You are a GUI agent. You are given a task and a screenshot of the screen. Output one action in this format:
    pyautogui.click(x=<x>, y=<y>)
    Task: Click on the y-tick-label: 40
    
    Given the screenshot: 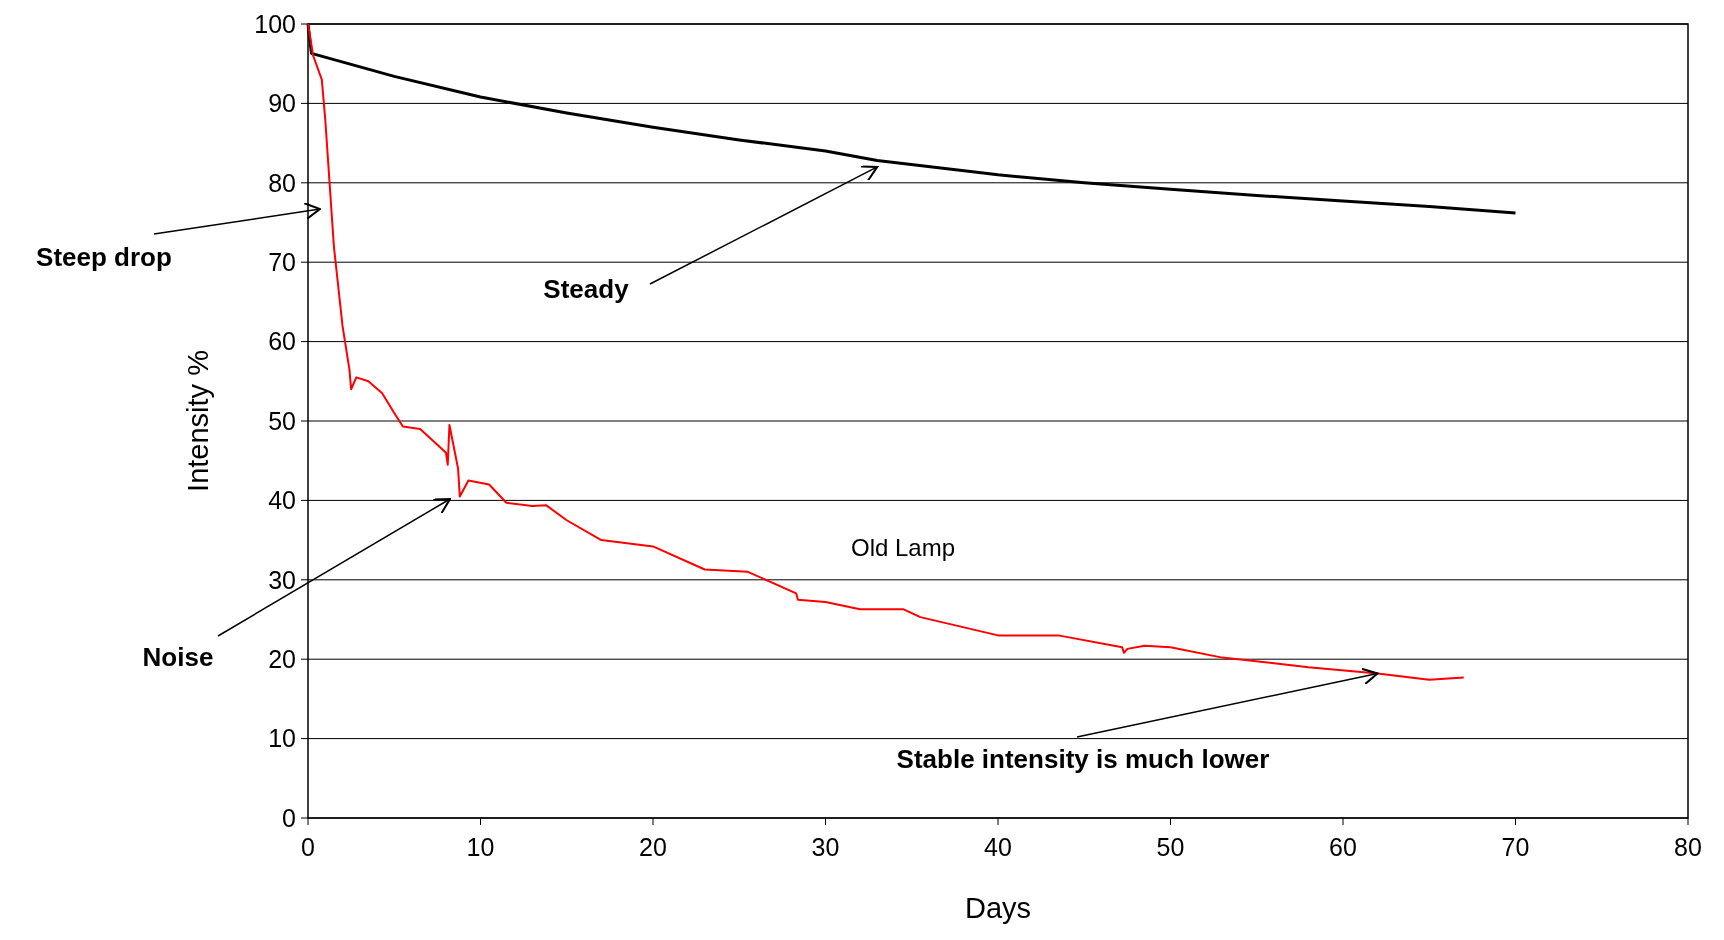 What is the action you would take?
    pyautogui.click(x=282, y=500)
    